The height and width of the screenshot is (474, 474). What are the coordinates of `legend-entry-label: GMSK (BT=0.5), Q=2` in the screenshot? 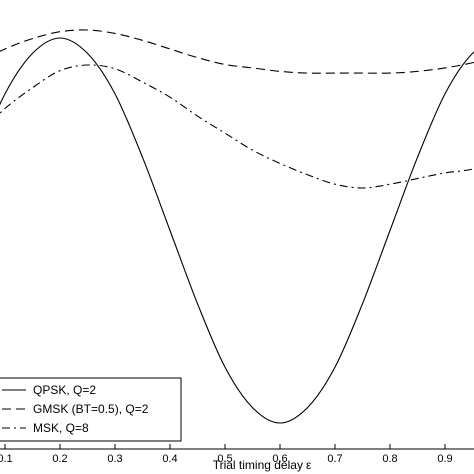 It's located at (91, 409).